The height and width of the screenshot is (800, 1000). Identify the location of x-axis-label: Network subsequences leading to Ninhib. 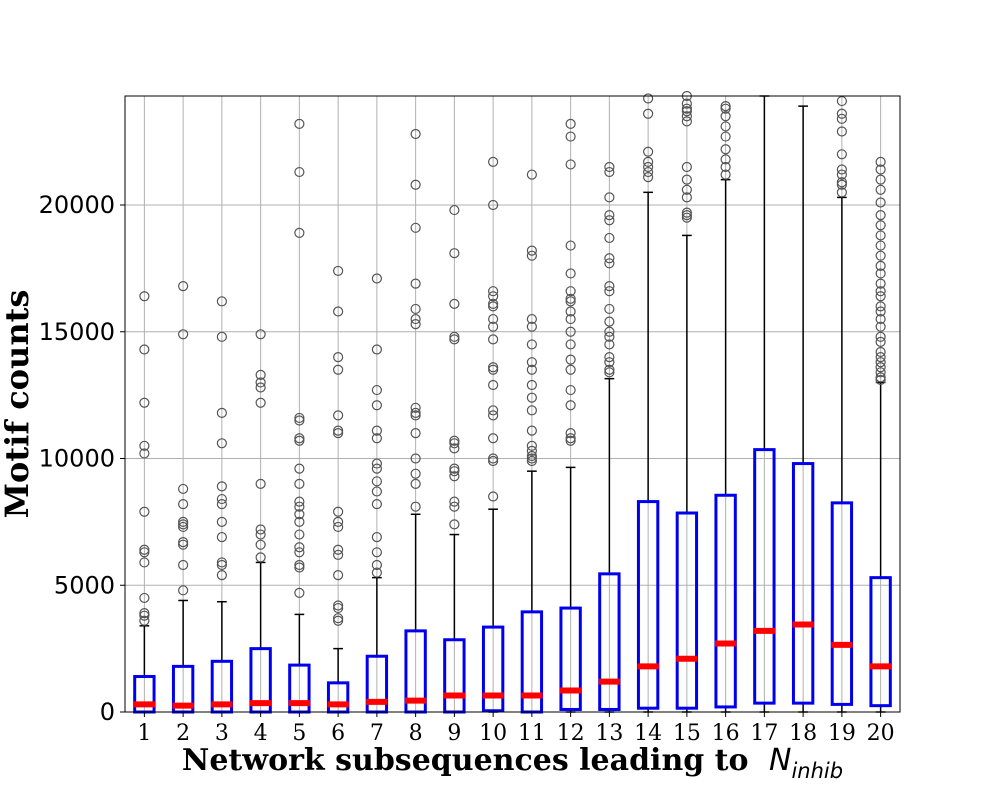
(512, 763).